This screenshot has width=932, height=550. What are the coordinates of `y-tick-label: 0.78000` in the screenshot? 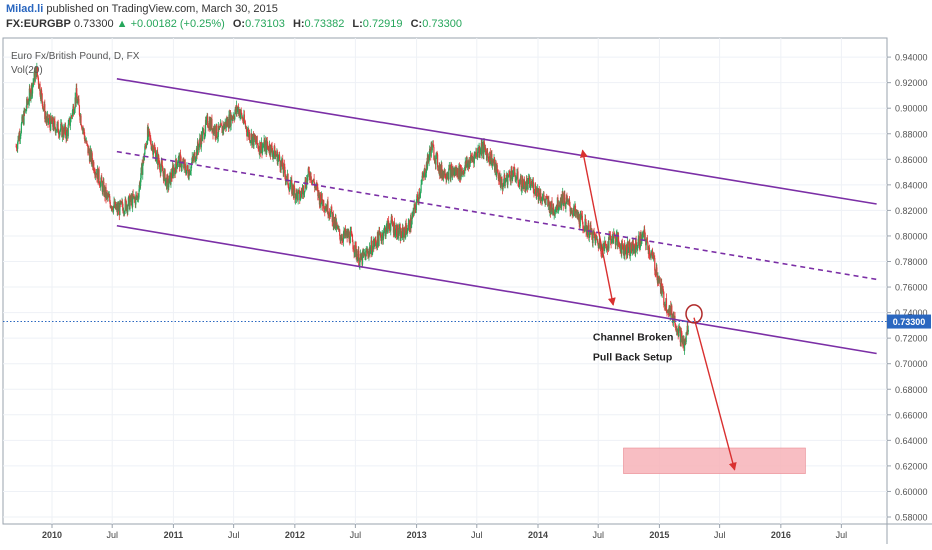 It's located at (911, 262).